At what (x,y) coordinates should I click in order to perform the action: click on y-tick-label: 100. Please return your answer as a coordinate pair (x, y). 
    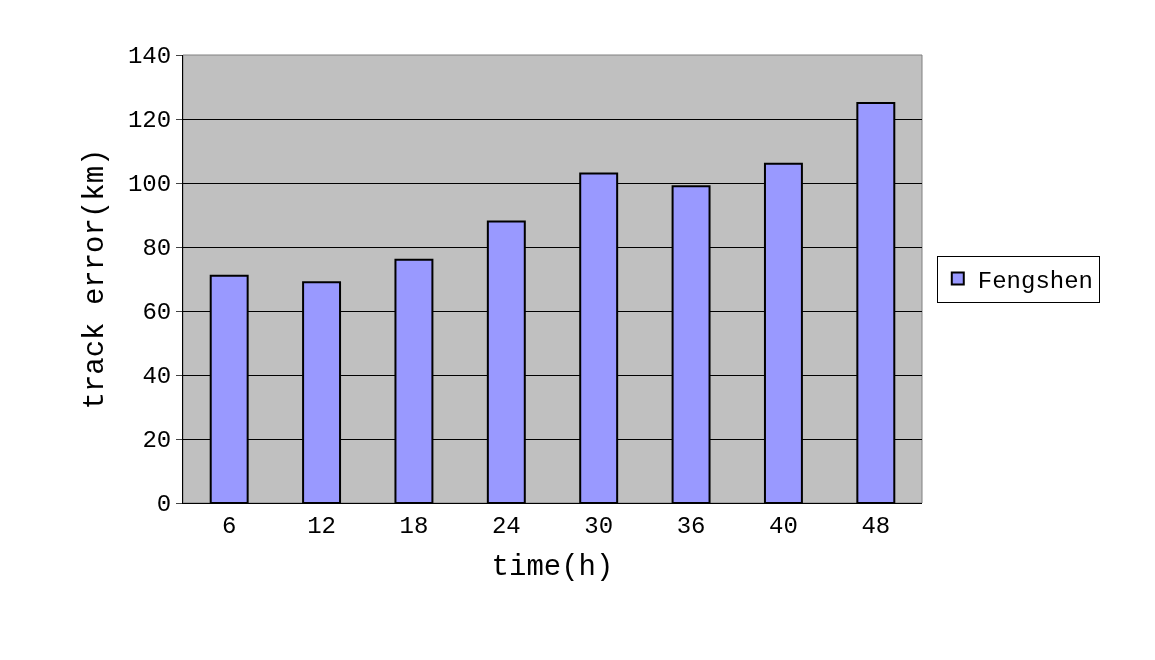
    Looking at the image, I should click on (149, 185).